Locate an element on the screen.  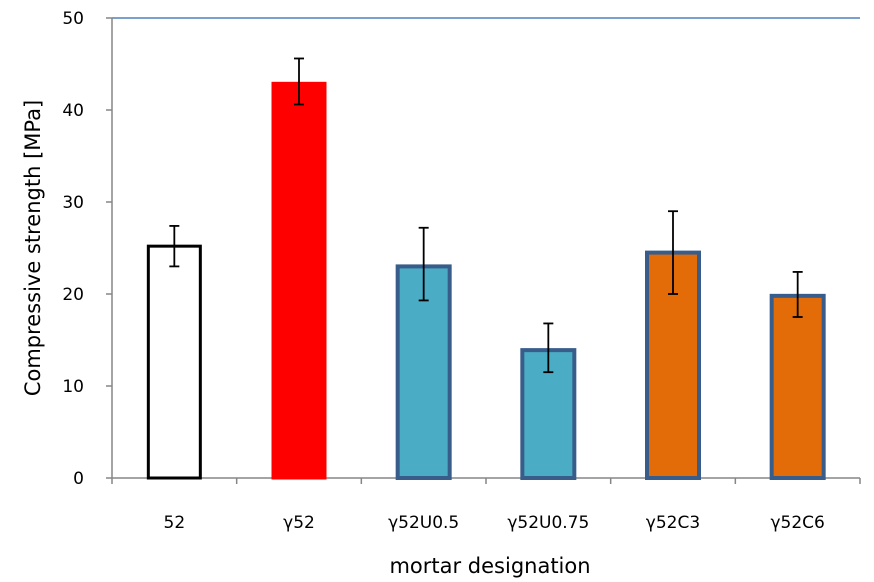
y-tick-label: 0 is located at coordinates (78, 479).